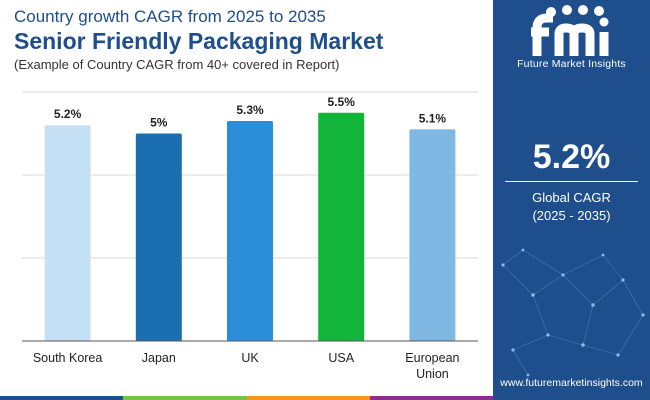  What do you see at coordinates (308, 398) in the screenshot?
I see `strip-segment-orange` at bounding box center [308, 398].